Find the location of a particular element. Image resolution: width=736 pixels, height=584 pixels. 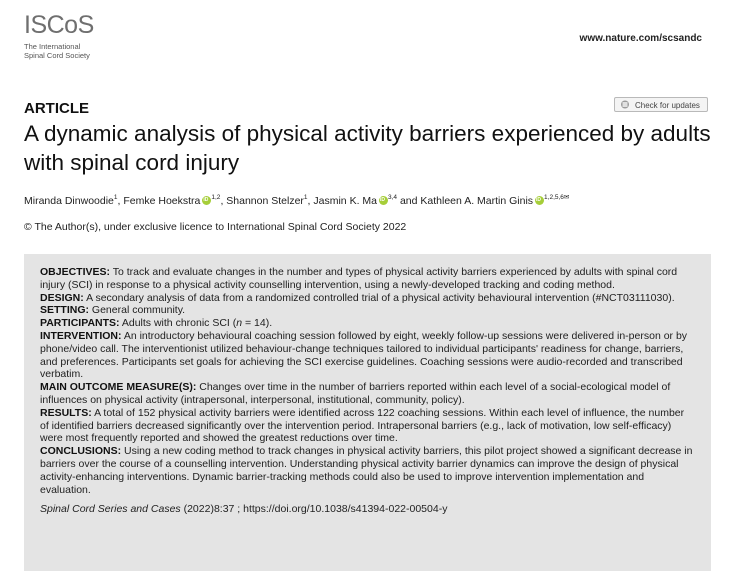

logo-wordmark: ISCoS is located at coordinates (59, 25).